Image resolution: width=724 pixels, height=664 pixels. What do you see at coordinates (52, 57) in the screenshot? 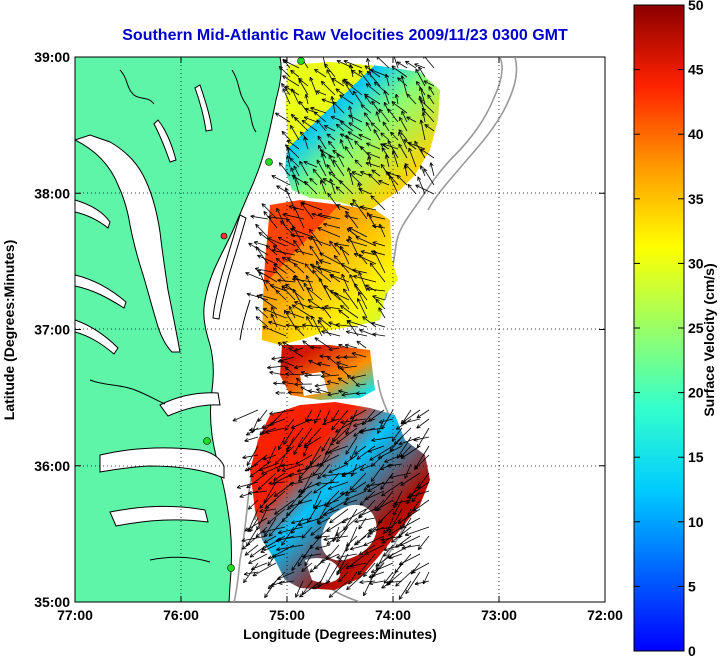
I see `y-tick-label: 39:00` at bounding box center [52, 57].